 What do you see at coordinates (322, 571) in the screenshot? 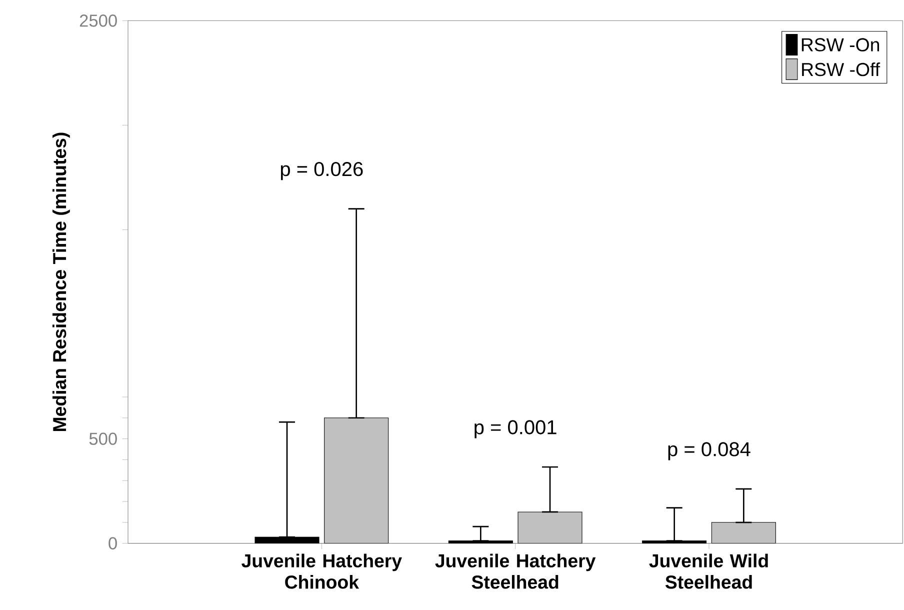
I see `x-tick-label: Juvenile Hatchery Chinook` at bounding box center [322, 571].